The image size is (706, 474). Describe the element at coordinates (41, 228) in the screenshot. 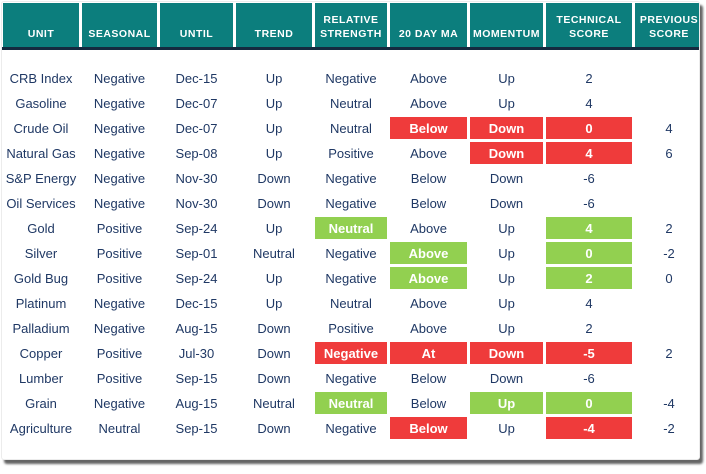

I see `table-cell-unit: Gold` at that location.